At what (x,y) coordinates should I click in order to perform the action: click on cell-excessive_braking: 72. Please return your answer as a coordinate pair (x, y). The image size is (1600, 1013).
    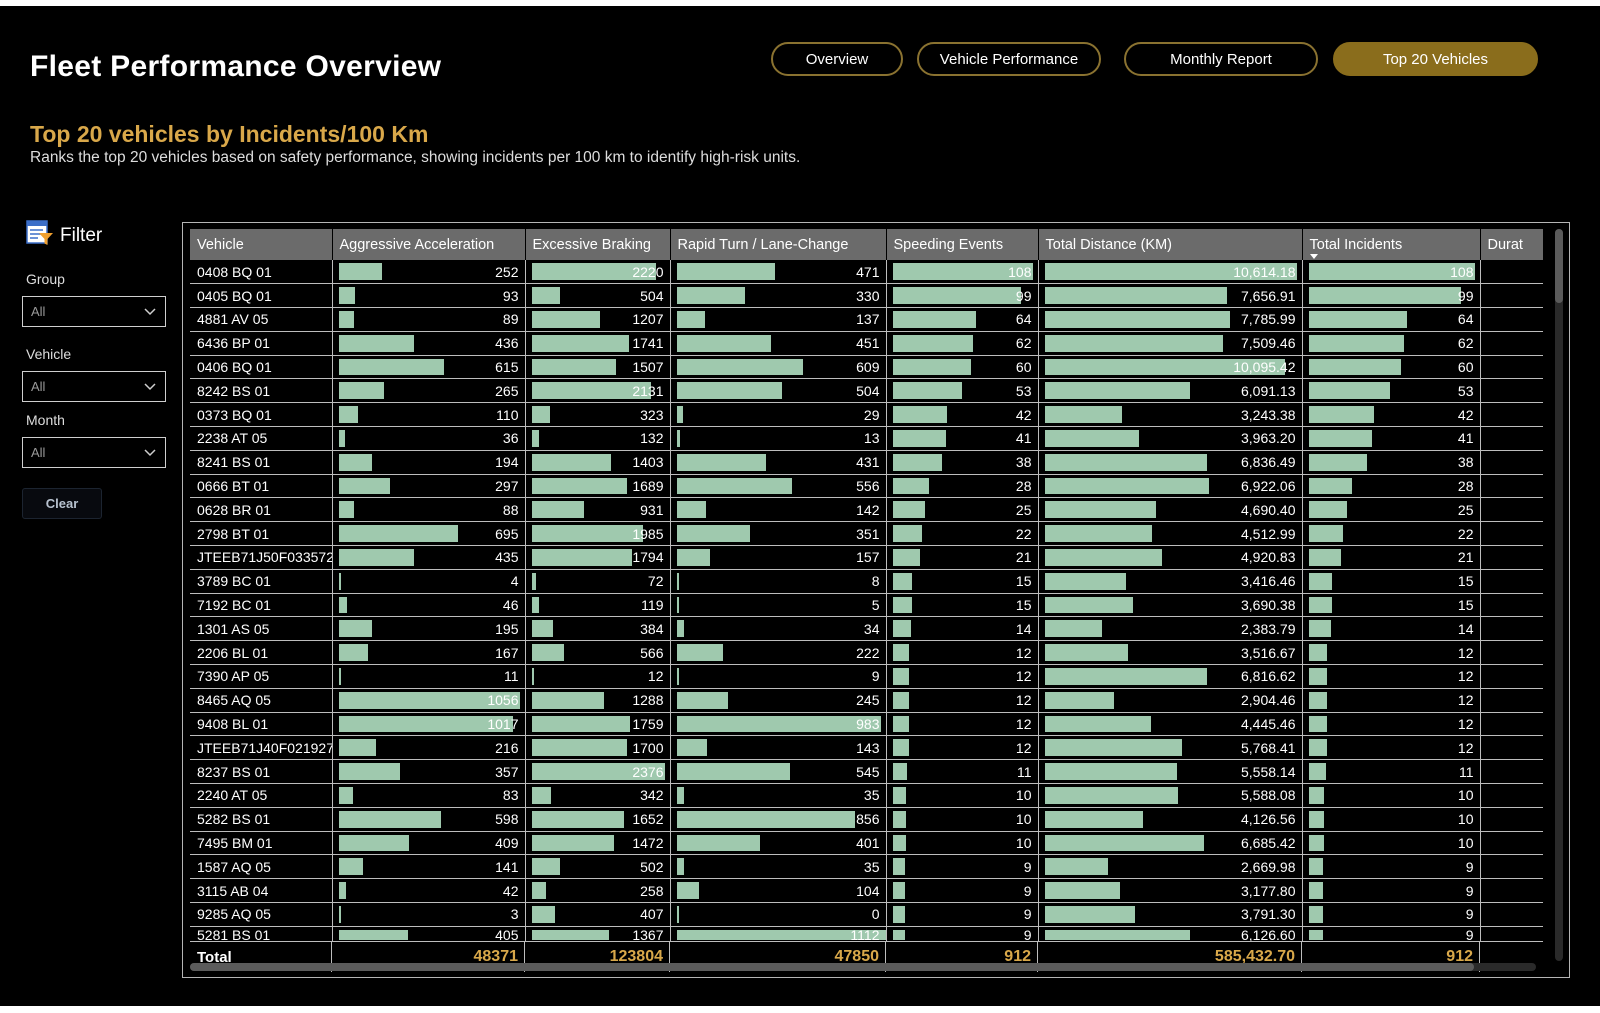
    Looking at the image, I should click on (598, 581).